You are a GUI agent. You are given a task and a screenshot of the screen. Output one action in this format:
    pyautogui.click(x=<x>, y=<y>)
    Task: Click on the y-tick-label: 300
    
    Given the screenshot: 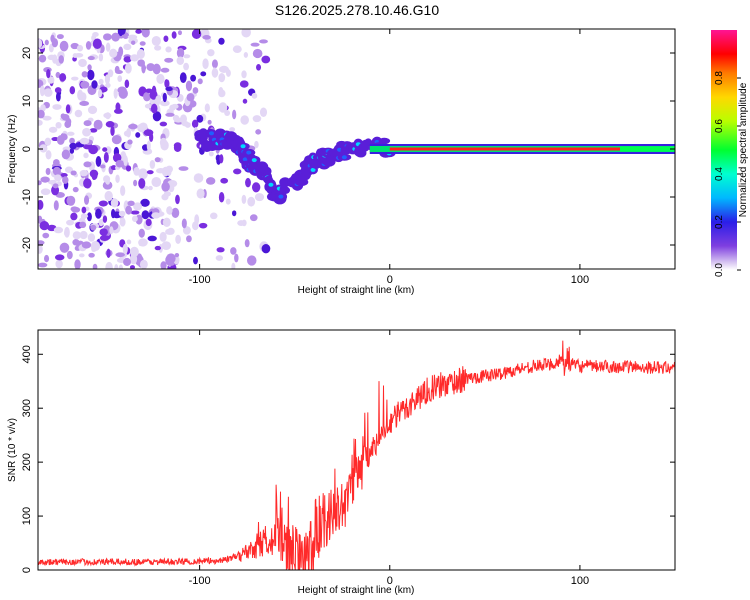 What is the action you would take?
    pyautogui.click(x=27, y=408)
    